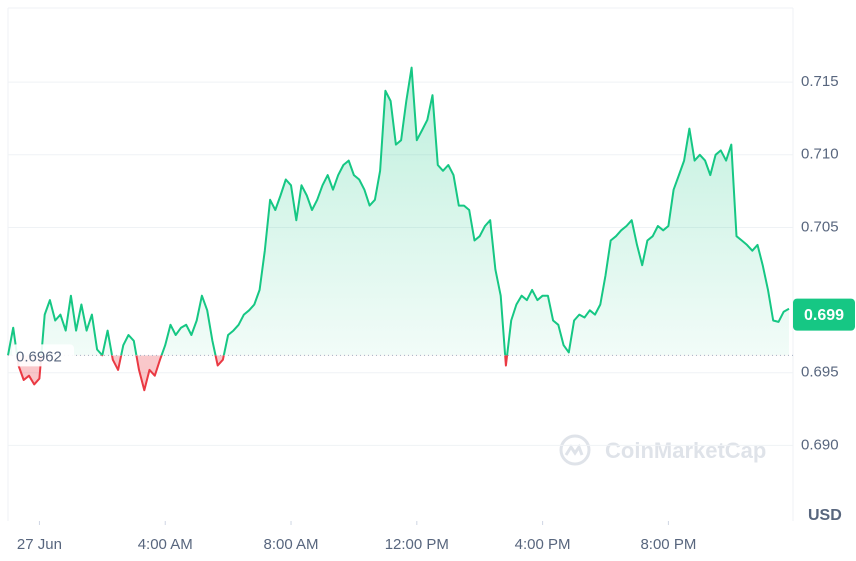 The width and height of the screenshot is (856, 561). What do you see at coordinates (258, 373) in the screenshot?
I see `price-line-below` at bounding box center [258, 373].